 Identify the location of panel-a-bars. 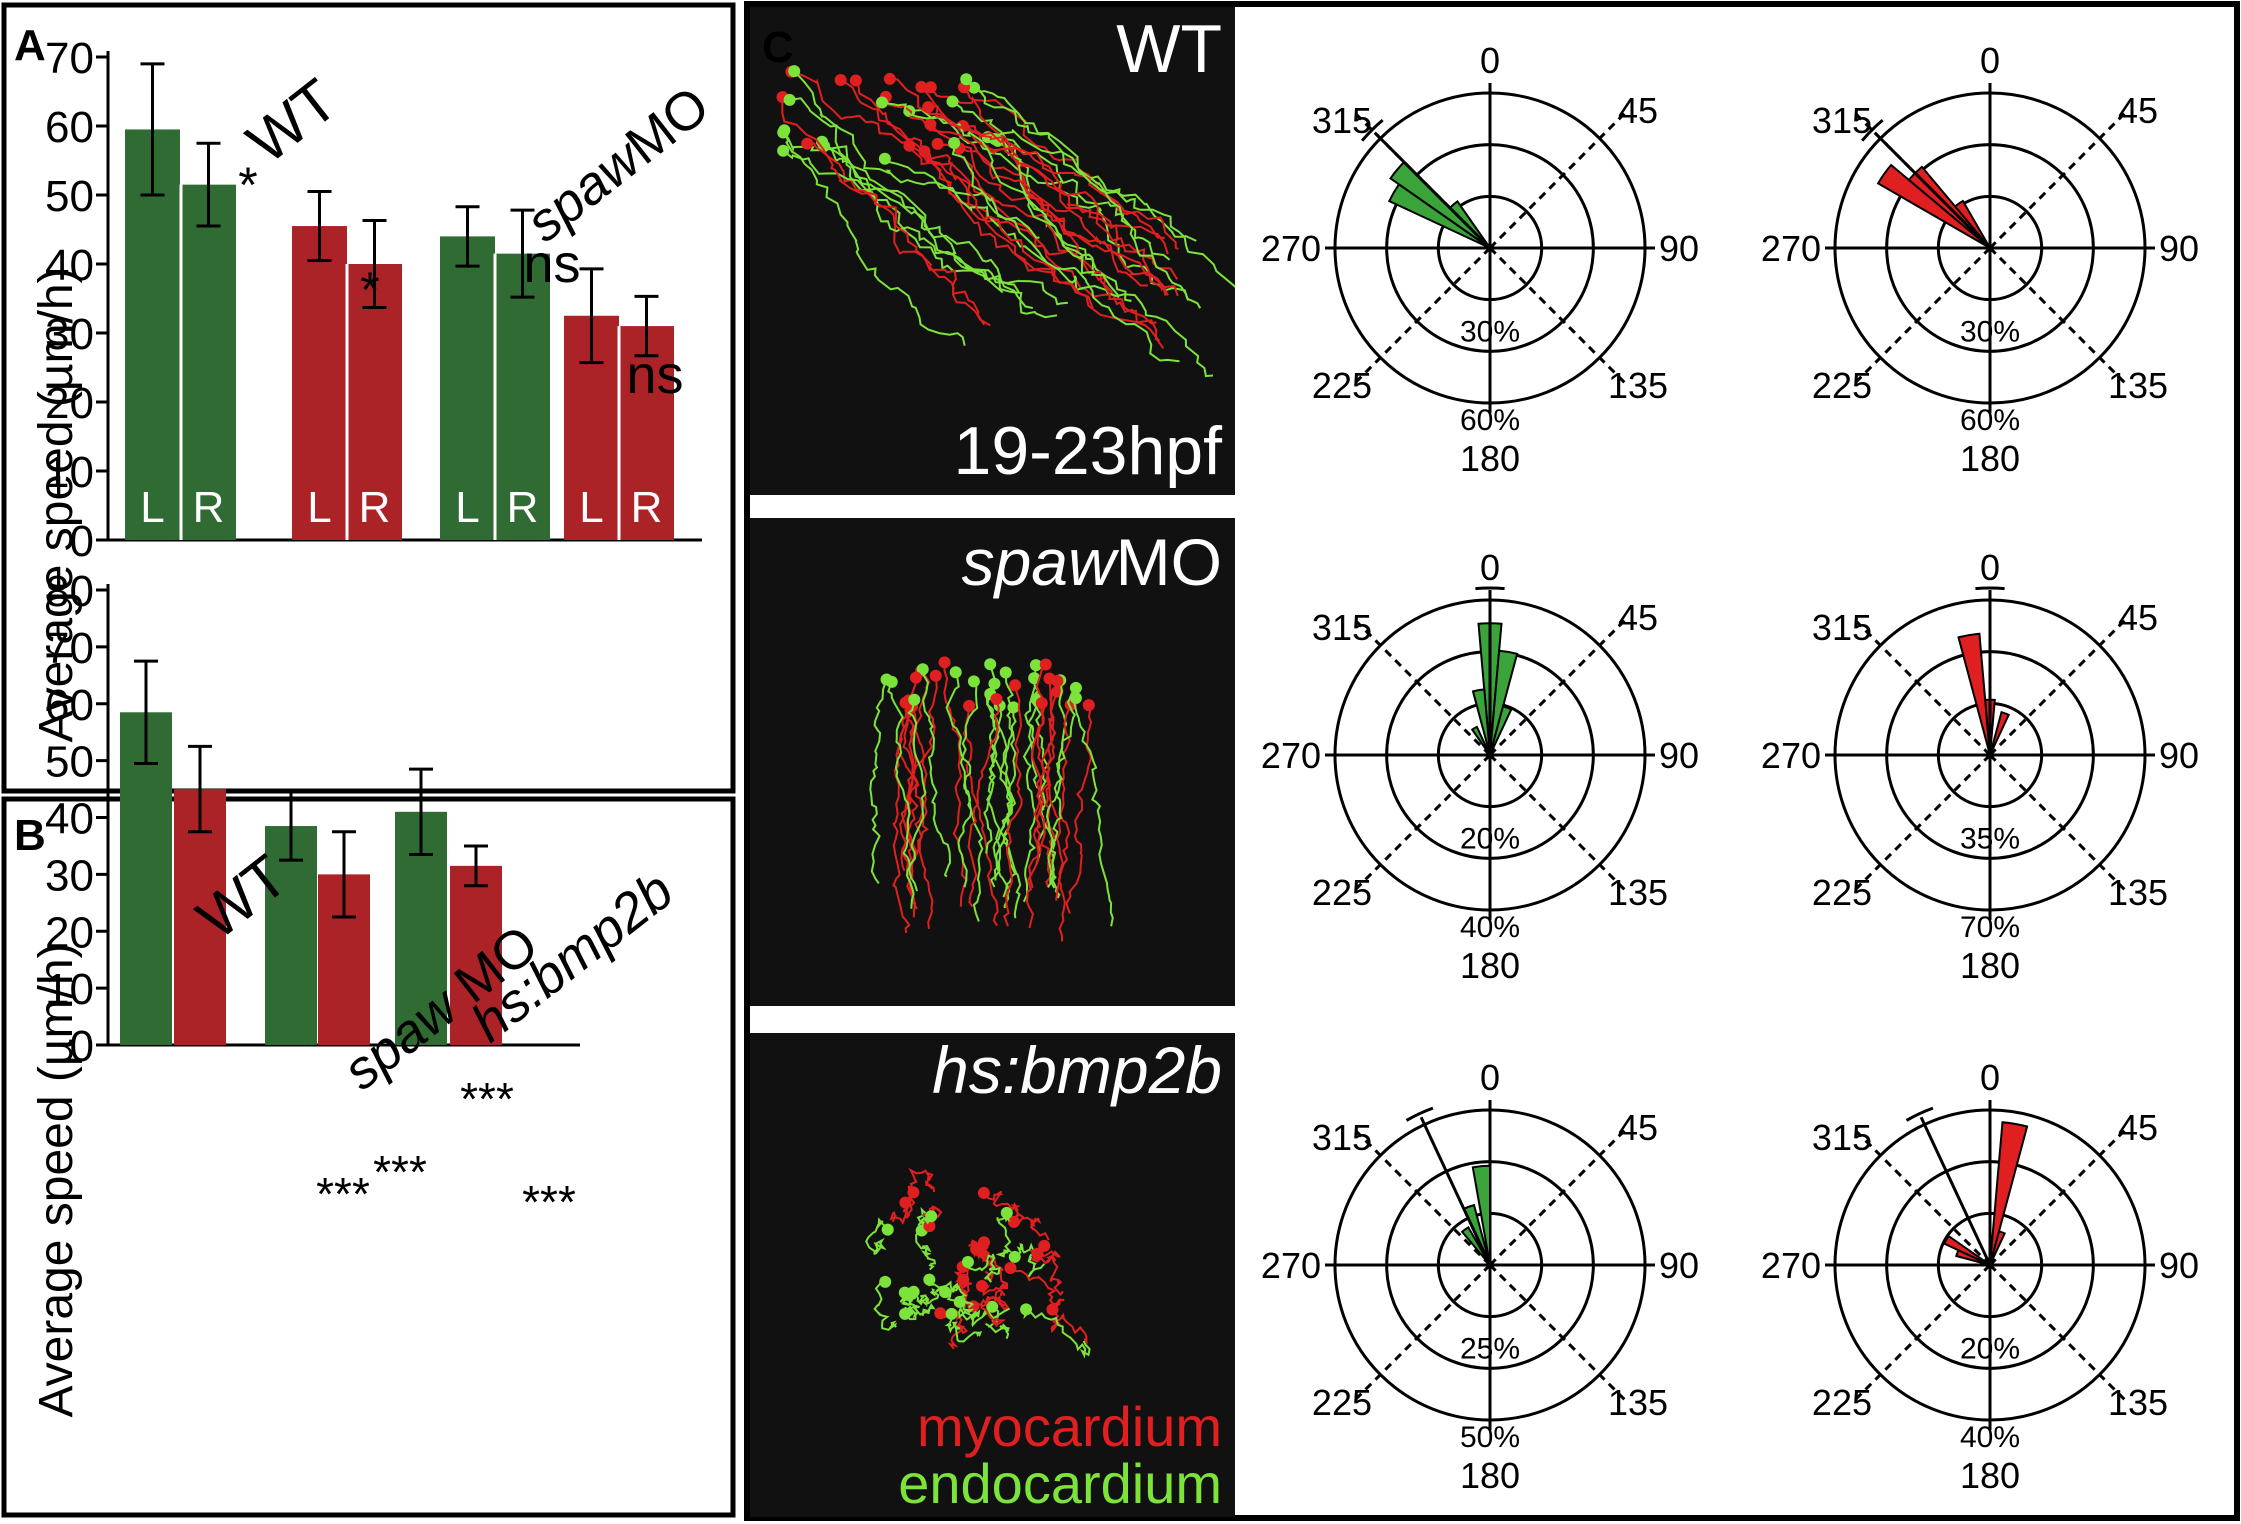
(399, 301).